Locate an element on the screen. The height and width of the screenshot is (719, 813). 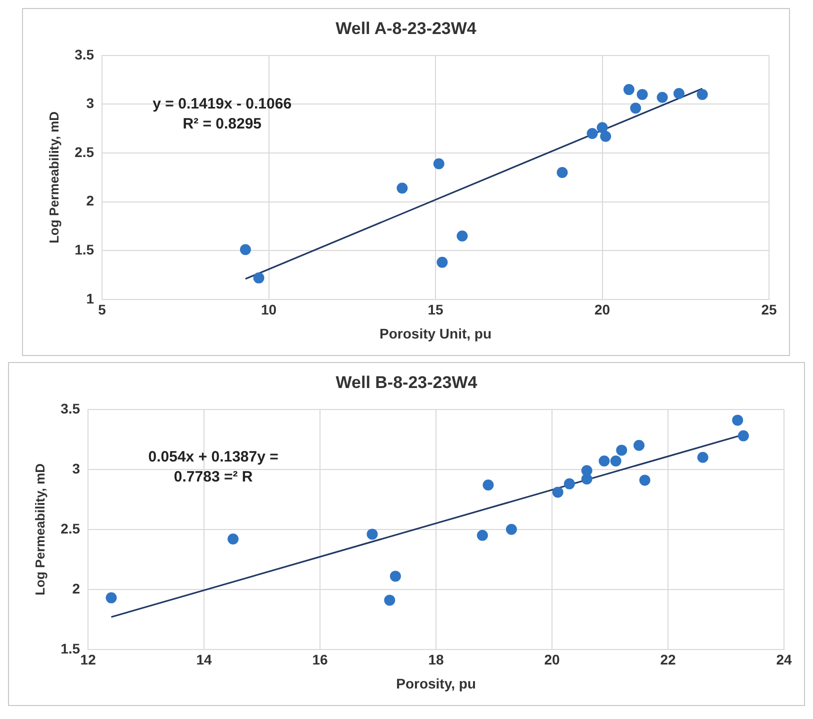
x-tick-label: 15 is located at coordinates (436, 310).